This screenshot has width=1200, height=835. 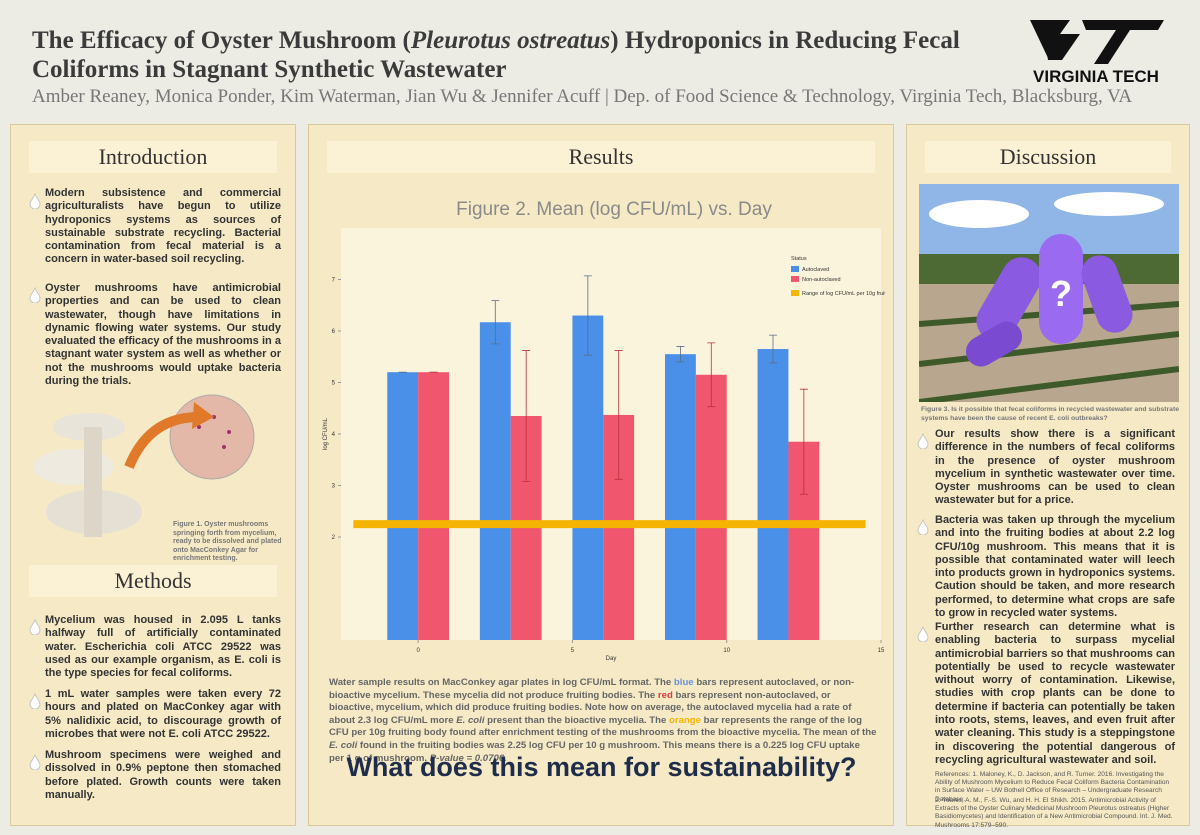 I want to click on figure-3-image: ?, so click(x=1049, y=293).